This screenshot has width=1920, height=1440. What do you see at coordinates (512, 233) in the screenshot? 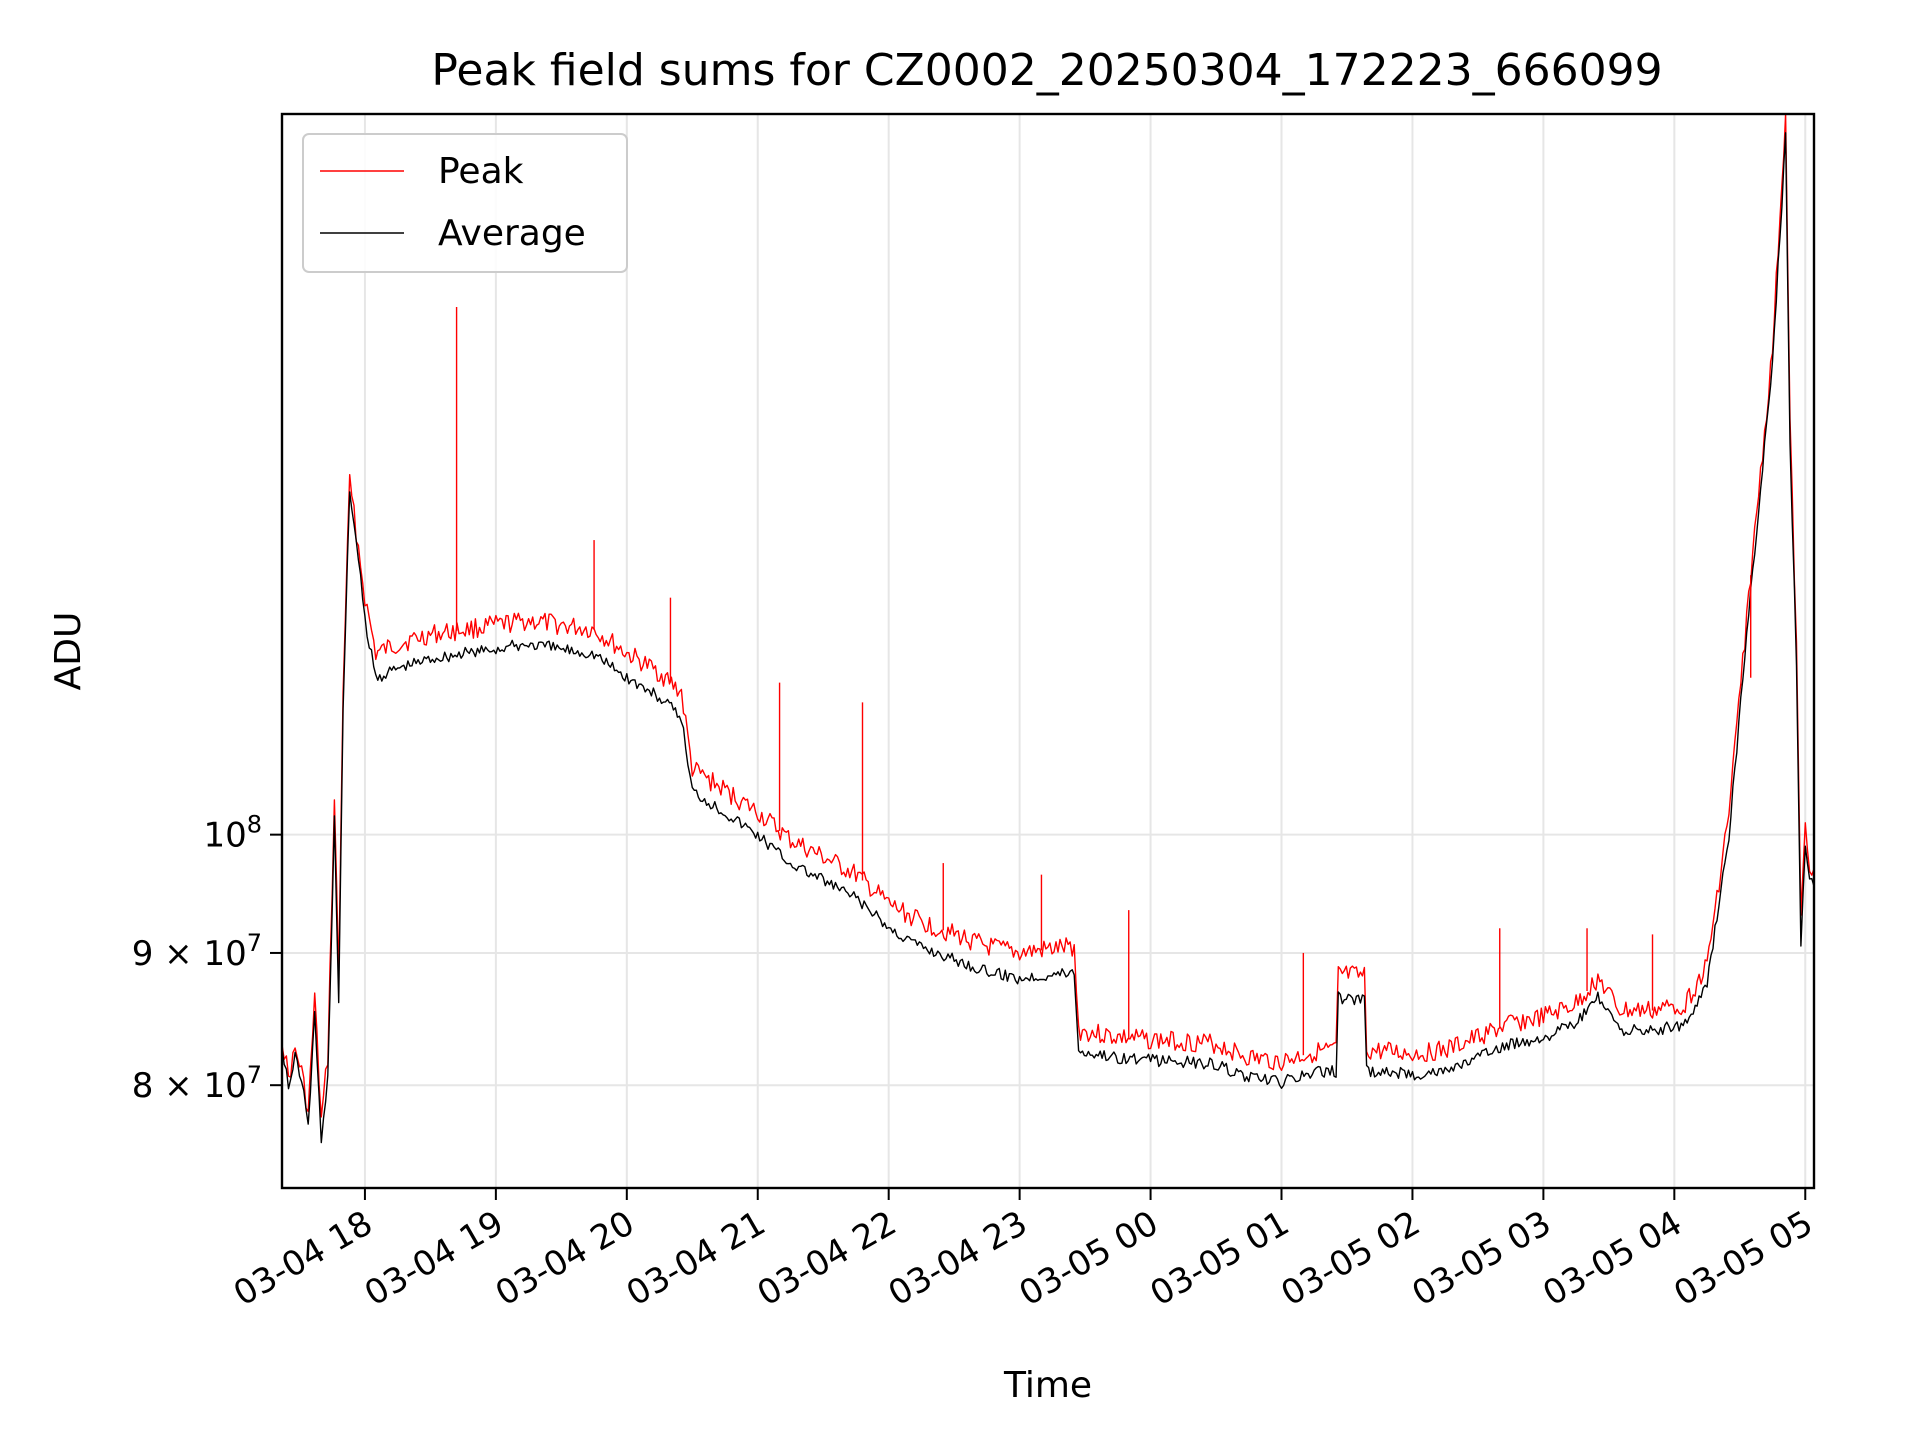
I see `legend-label-average: Average` at bounding box center [512, 233].